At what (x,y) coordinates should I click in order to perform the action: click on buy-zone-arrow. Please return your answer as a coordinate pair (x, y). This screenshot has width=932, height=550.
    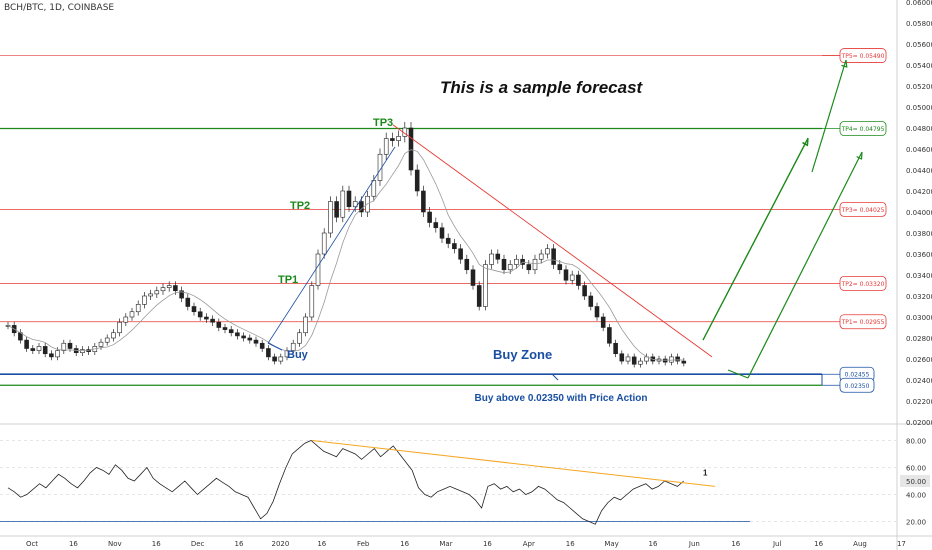
    Looking at the image, I should click on (555, 377).